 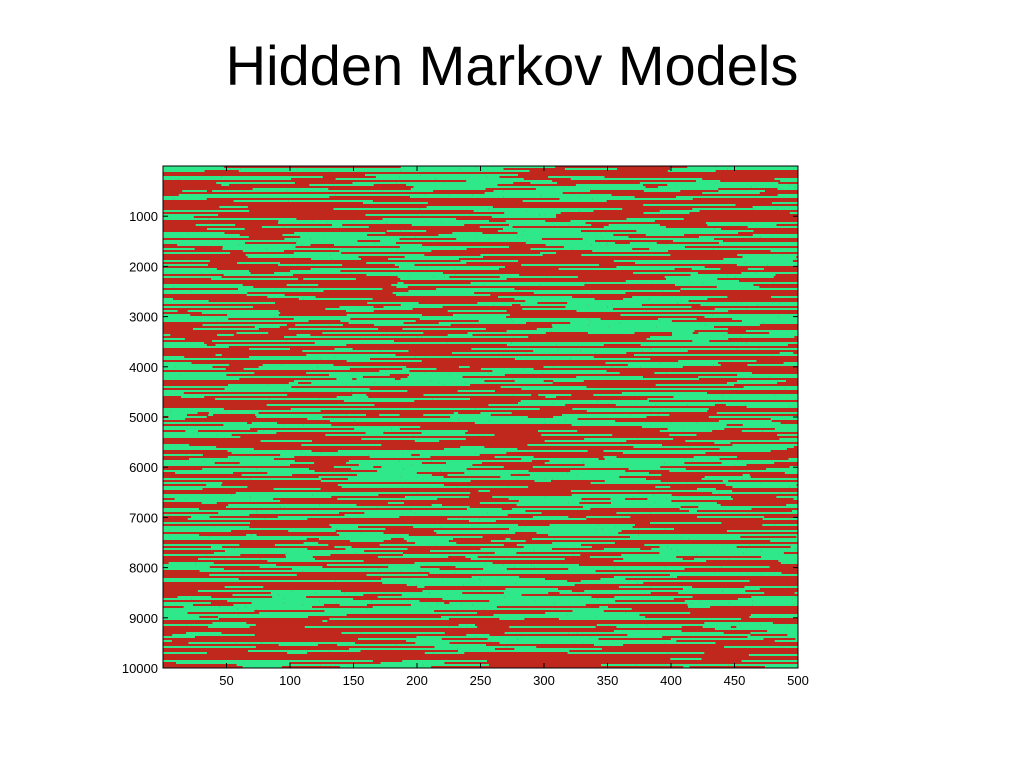 What do you see at coordinates (143, 467) in the screenshot?
I see `y-tick-label: 6000` at bounding box center [143, 467].